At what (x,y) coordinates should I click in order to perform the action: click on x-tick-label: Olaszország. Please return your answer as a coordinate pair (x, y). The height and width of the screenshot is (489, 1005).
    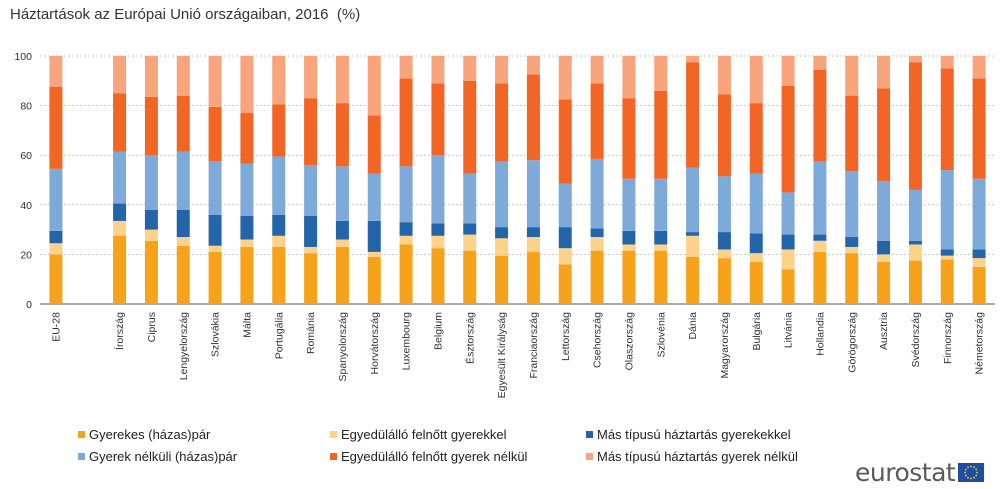
    Looking at the image, I should click on (629, 341).